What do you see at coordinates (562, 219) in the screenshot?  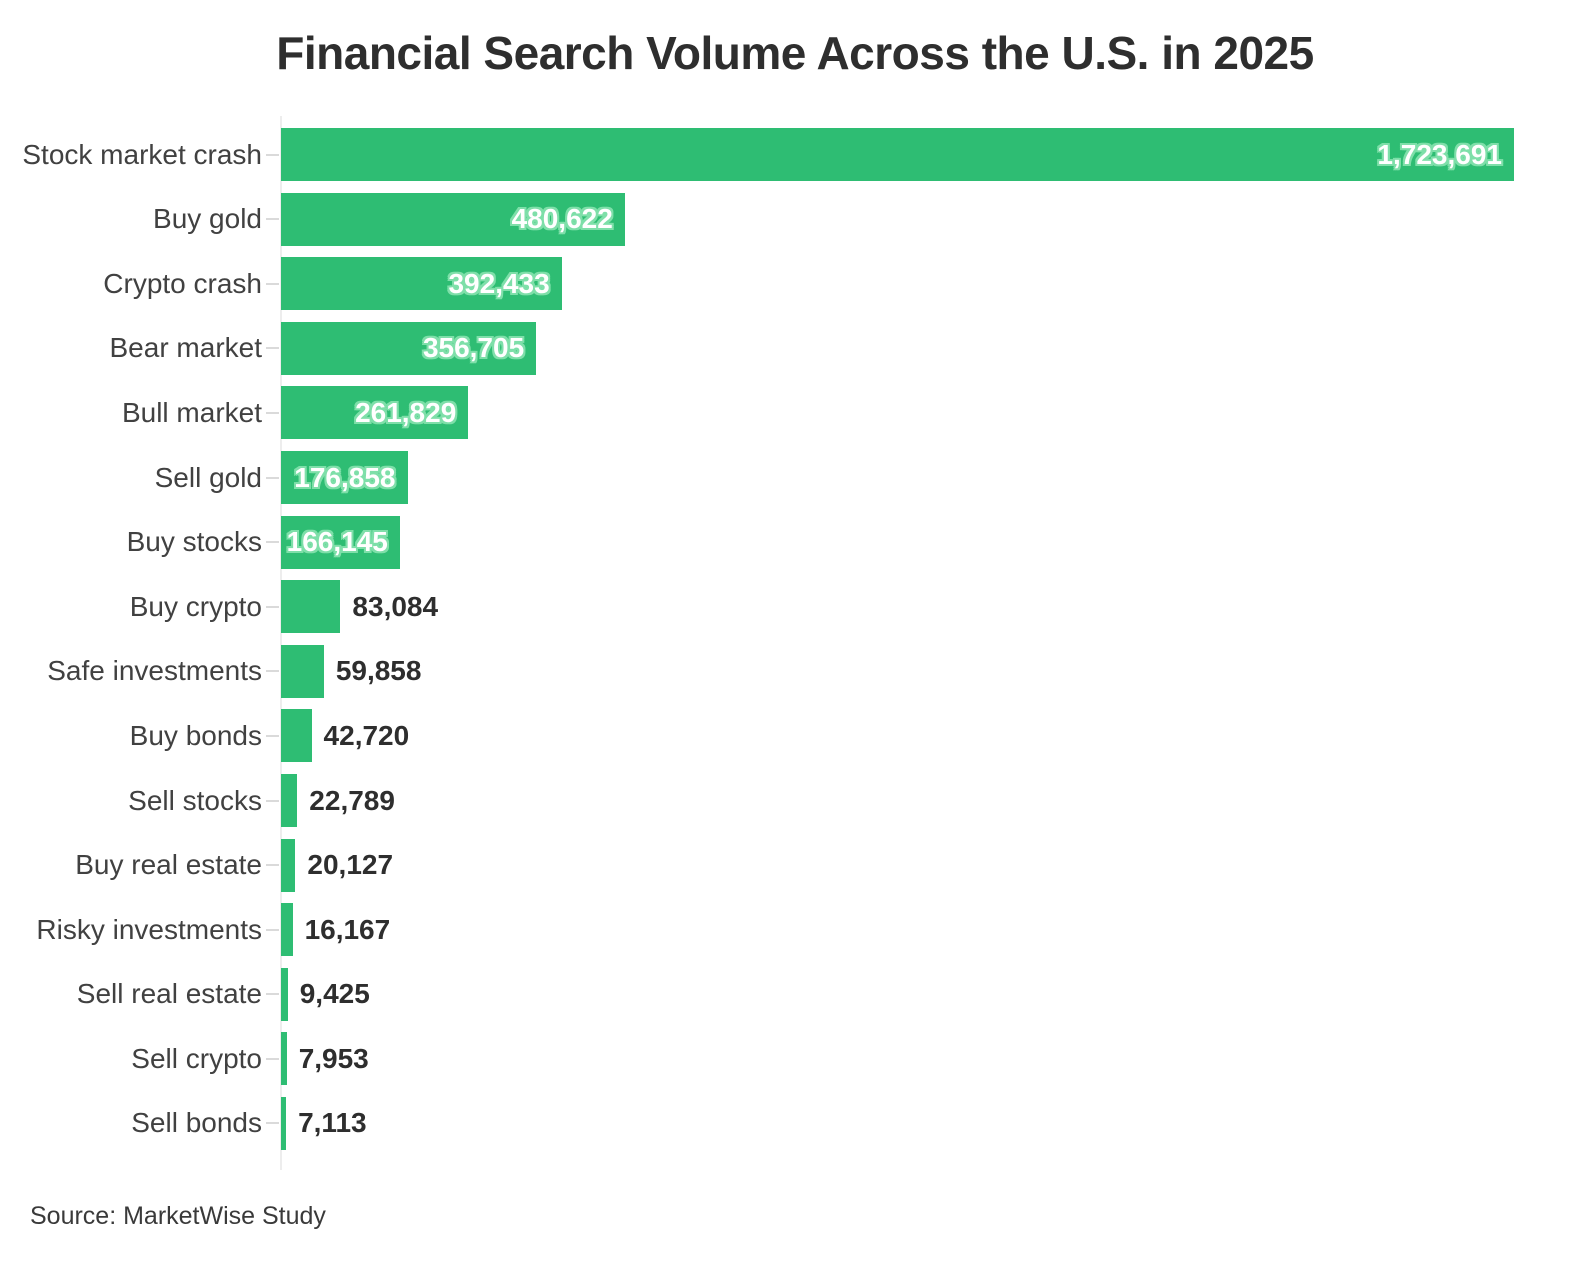 I see `value-label: 480,622` at bounding box center [562, 219].